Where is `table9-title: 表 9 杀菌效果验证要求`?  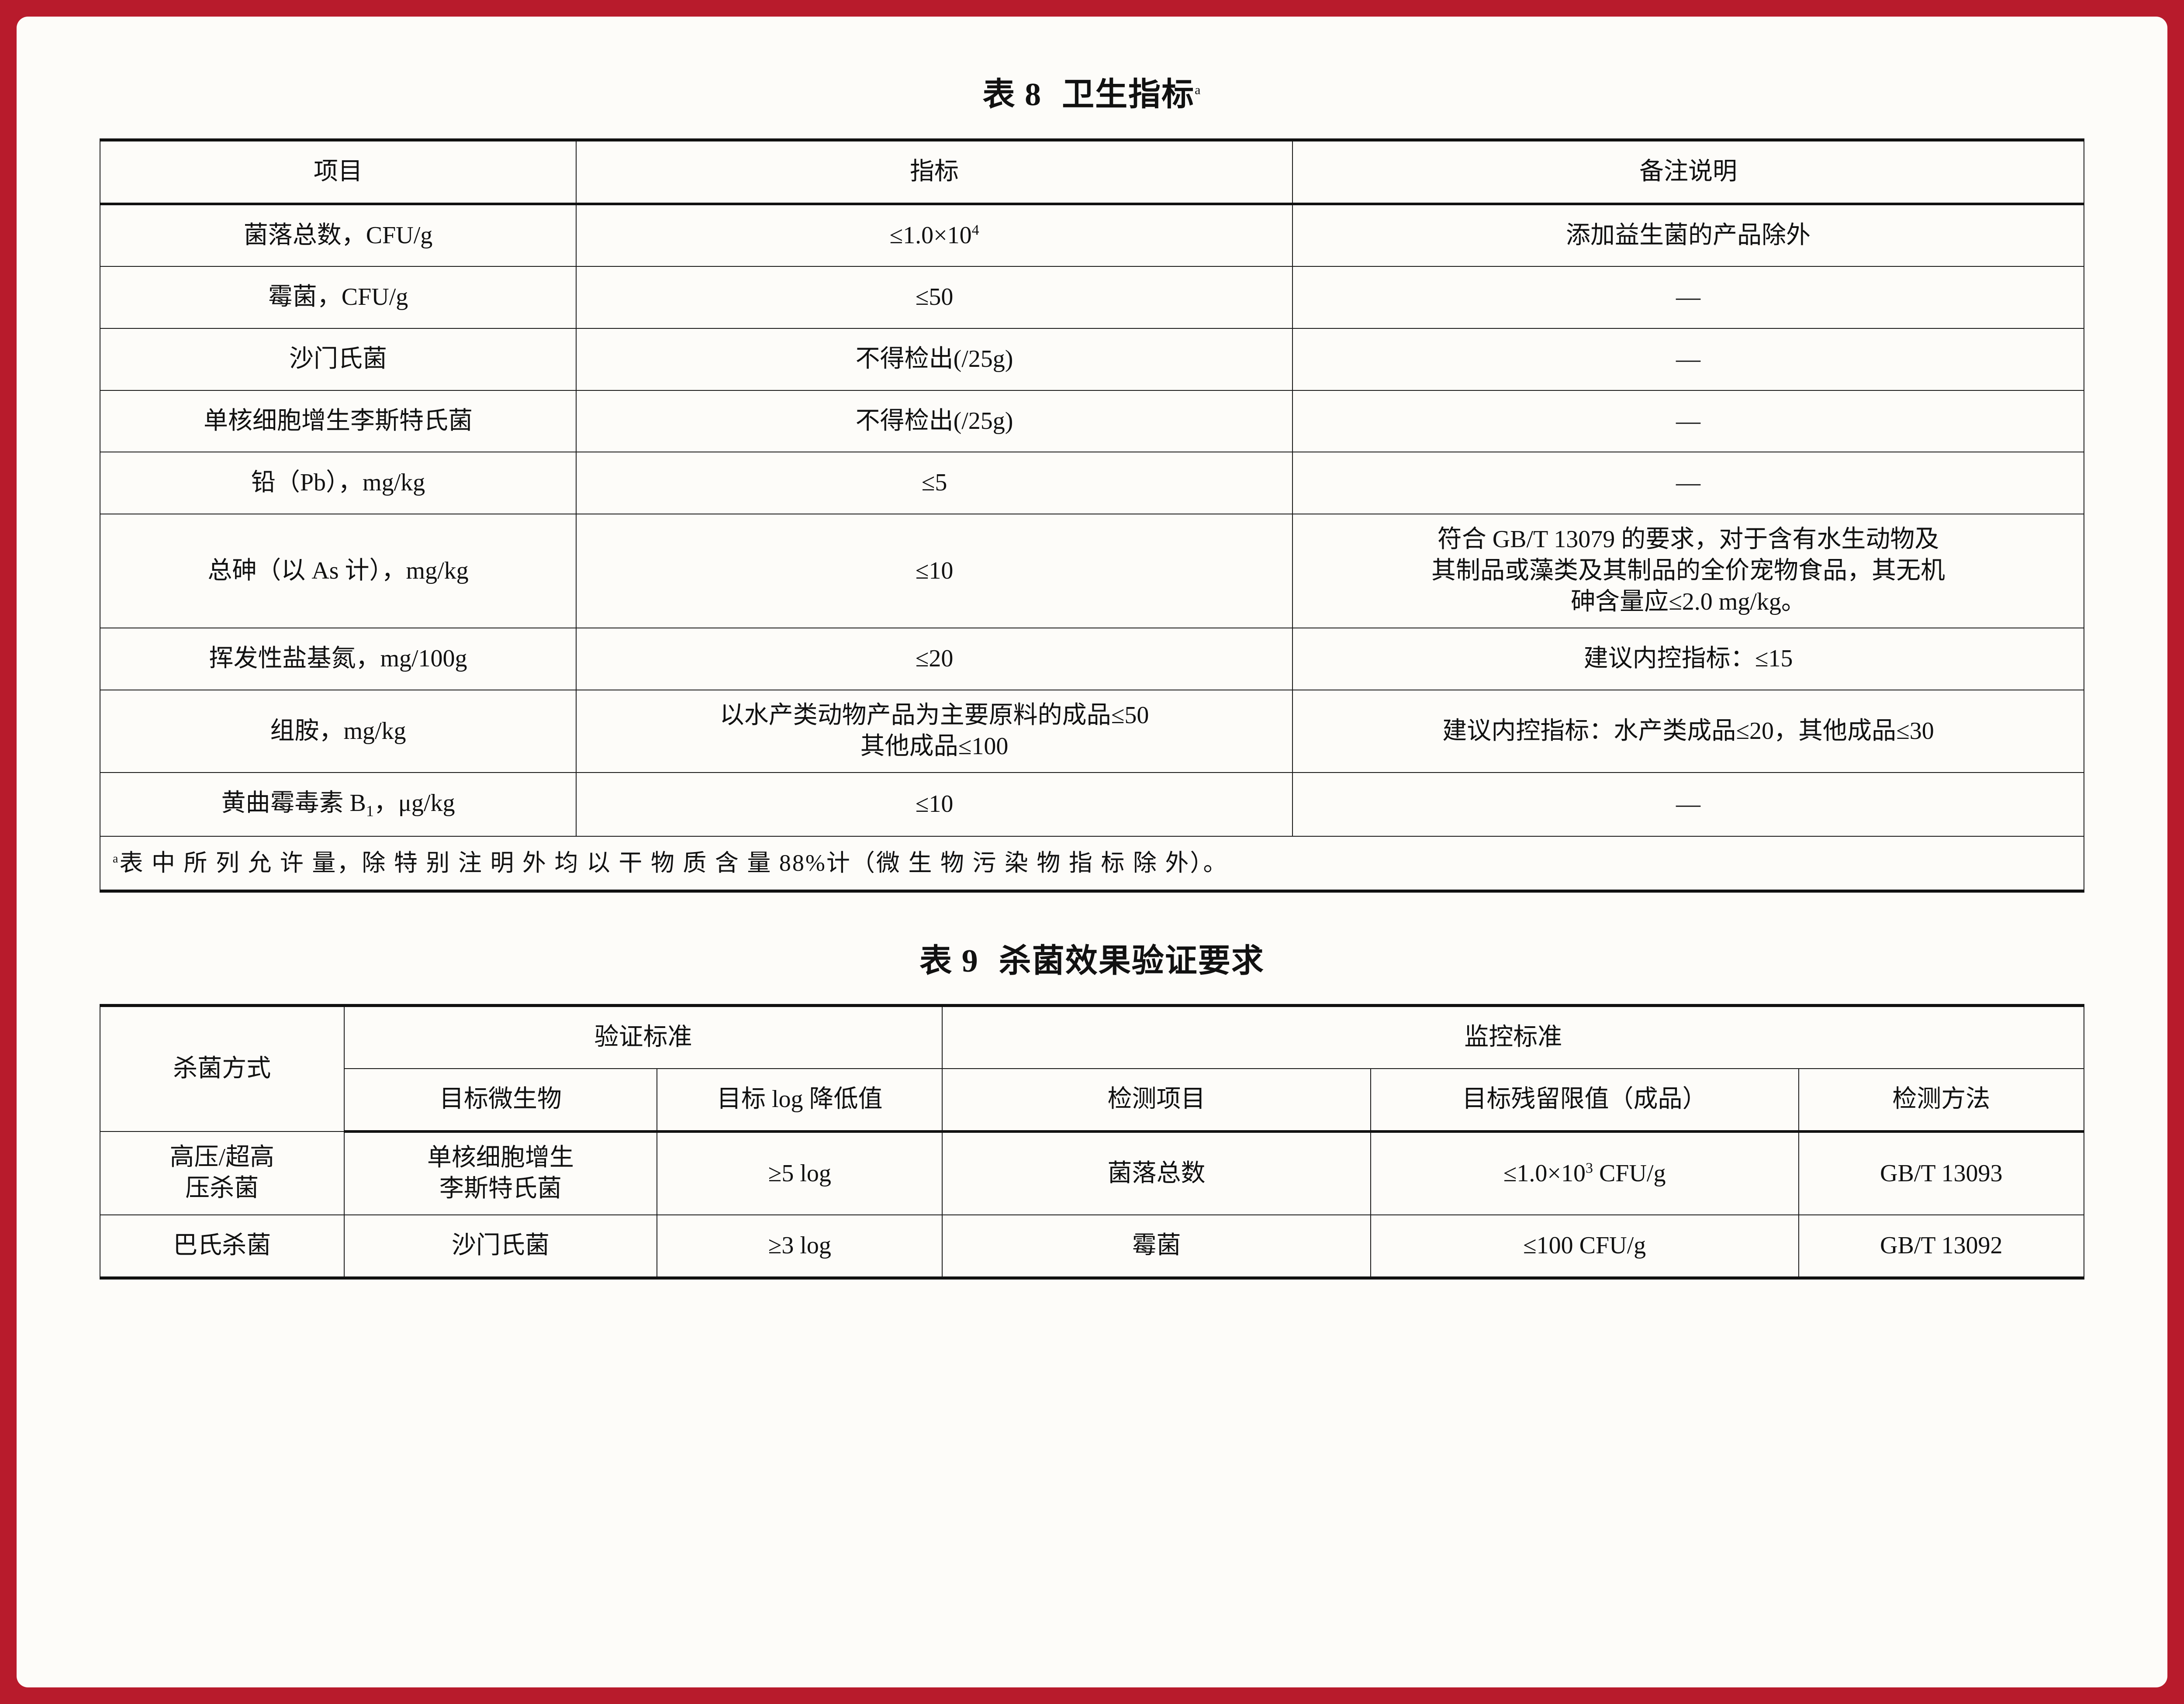
table9-title: 表 9 杀菌效果验证要求 is located at coordinates (1092, 958).